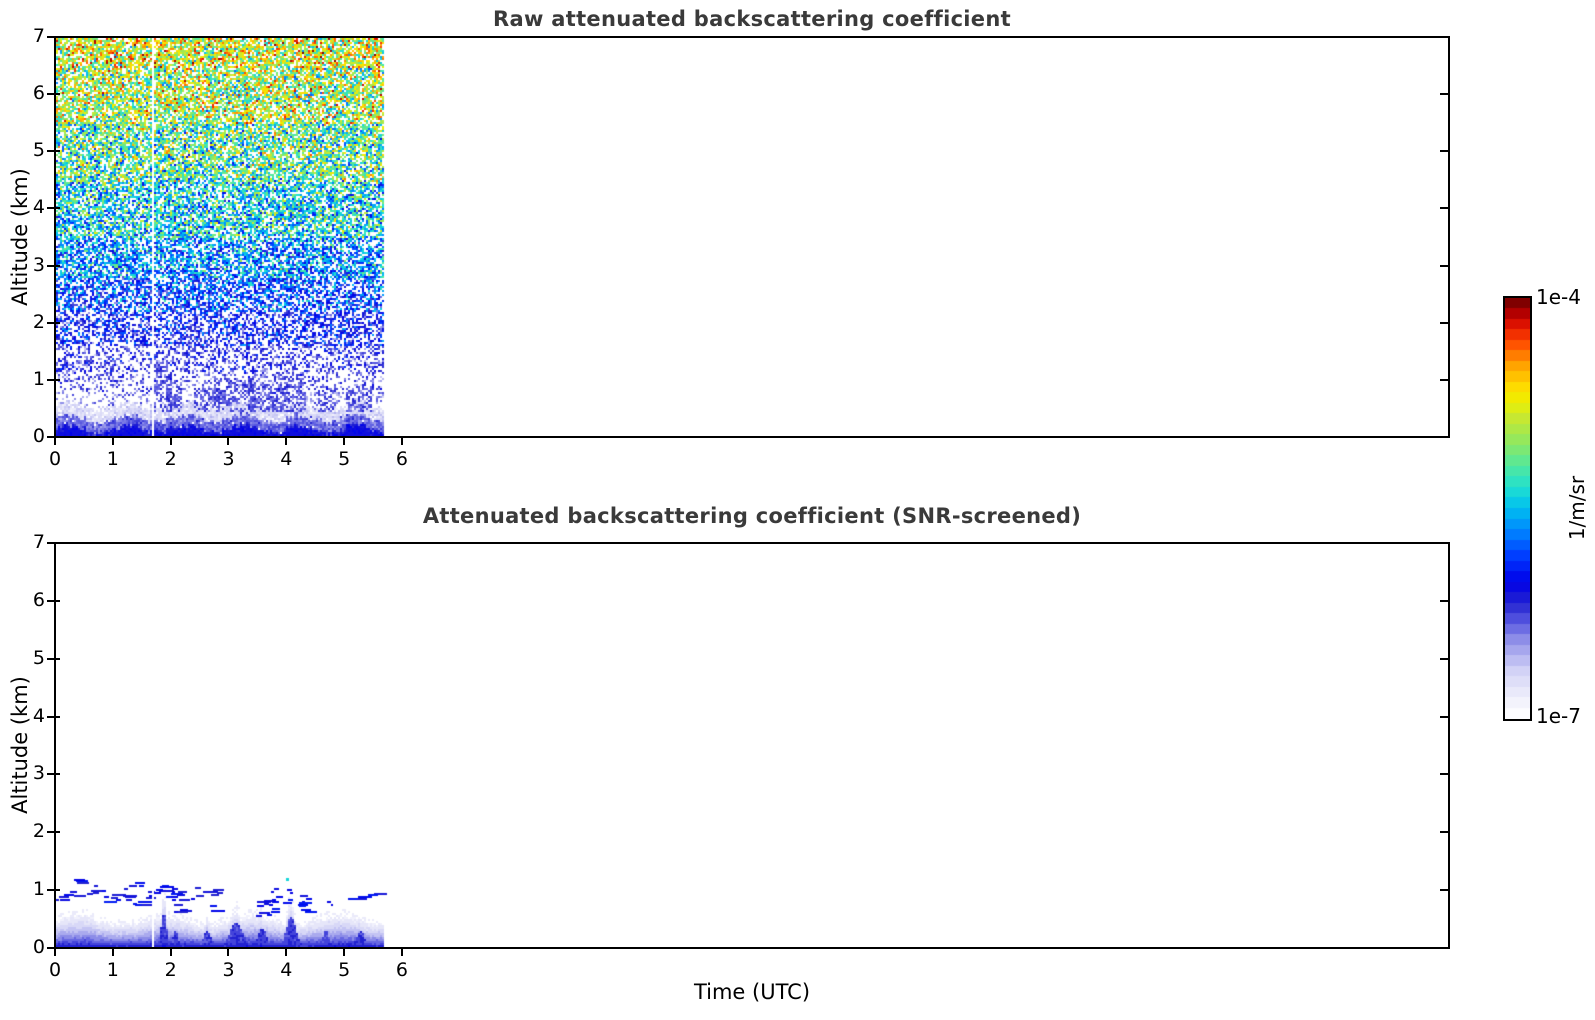 Image resolution: width=1595 pixels, height=1020 pixels. I want to click on colorbar-units-label: 1/m/sr, so click(1577, 508).